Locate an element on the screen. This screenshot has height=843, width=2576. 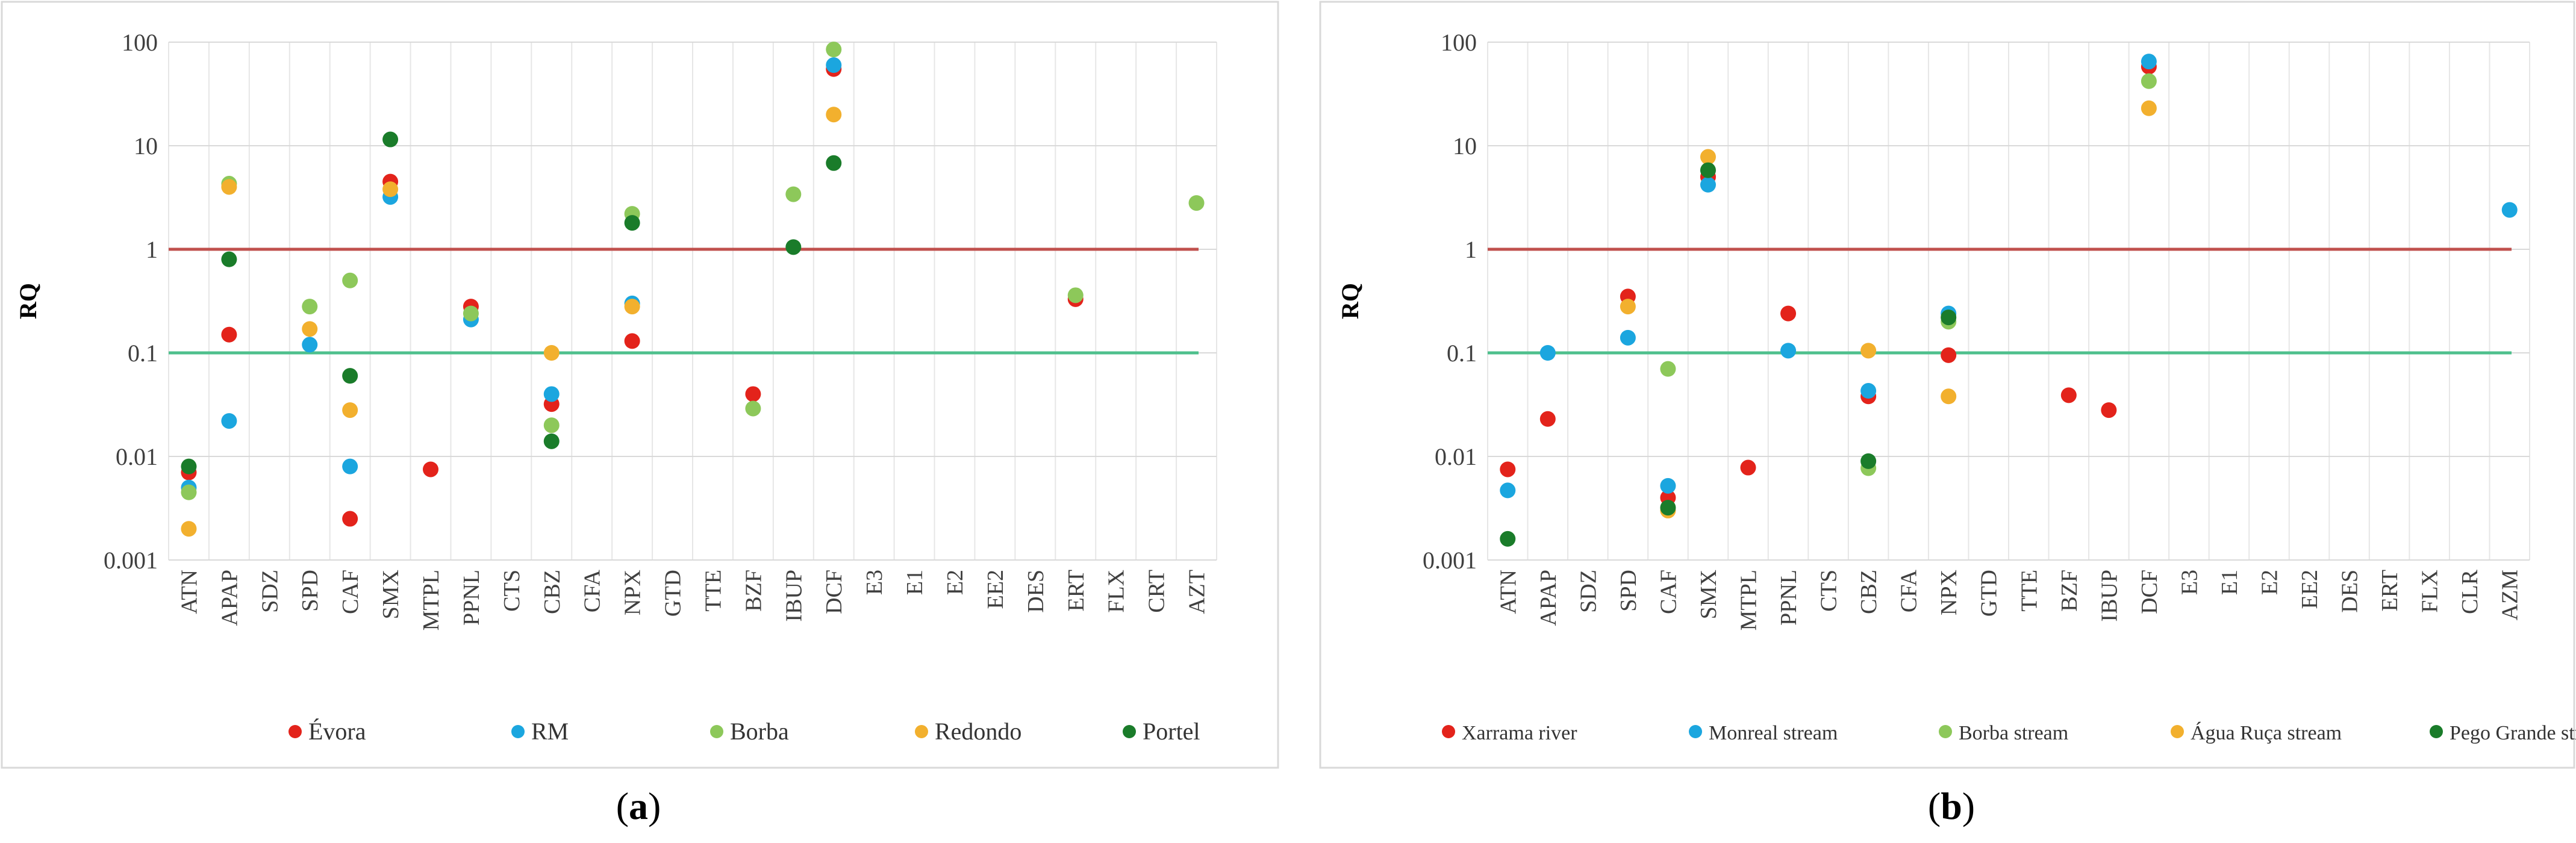
legend-label: Água Ruça stream is located at coordinates (2266, 733).